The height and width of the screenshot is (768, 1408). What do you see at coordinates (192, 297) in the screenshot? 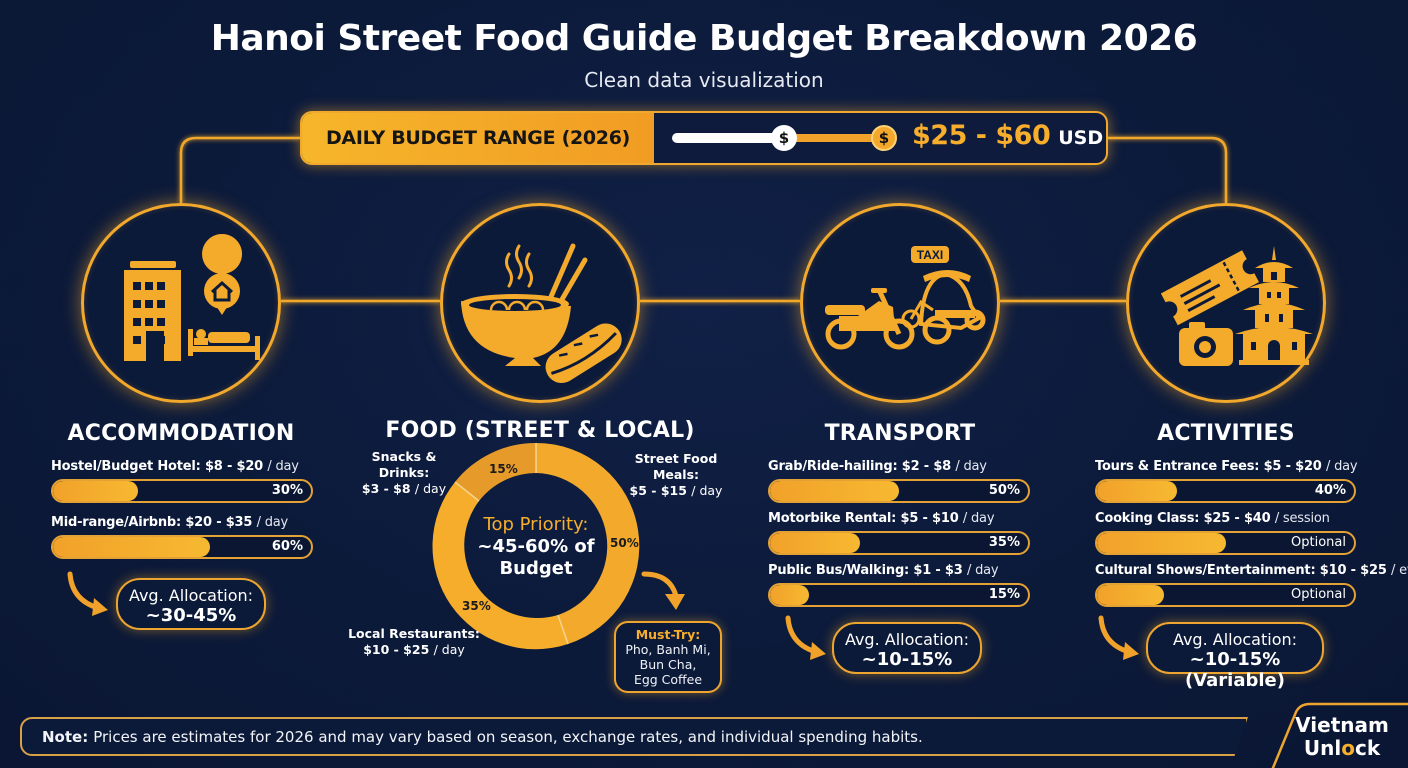
I see `hotel-building-bed-icon` at bounding box center [192, 297].